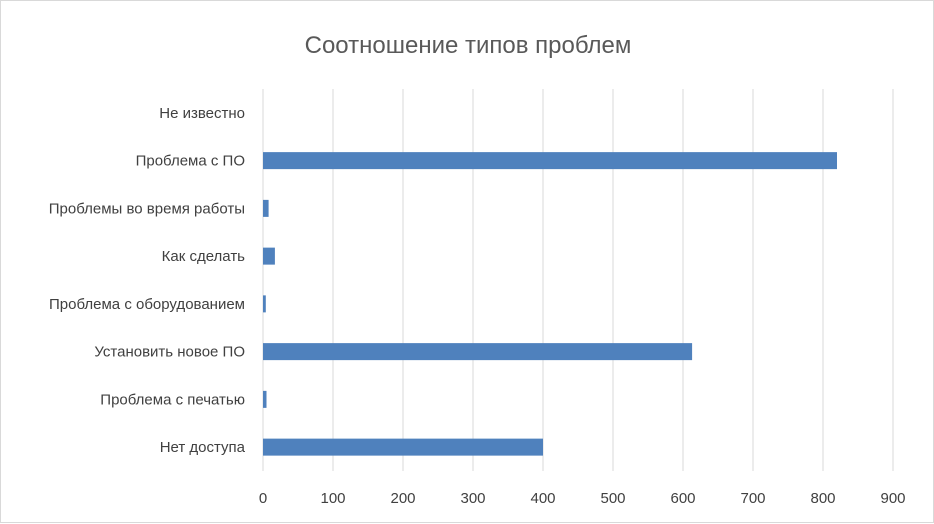 The width and height of the screenshot is (934, 524). Describe the element at coordinates (202, 113) in the screenshot. I see `category-label: Не известно` at that location.